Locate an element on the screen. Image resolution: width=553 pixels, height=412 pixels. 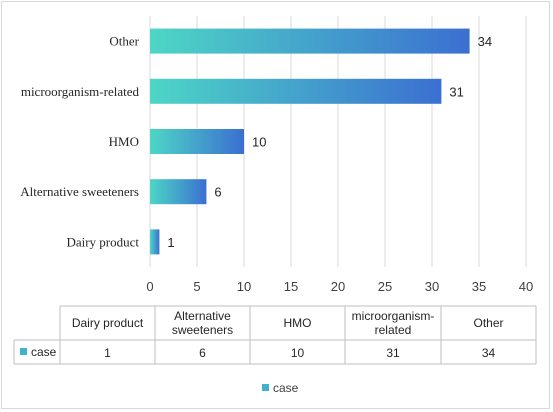
legend: case is located at coordinates (280, 388).